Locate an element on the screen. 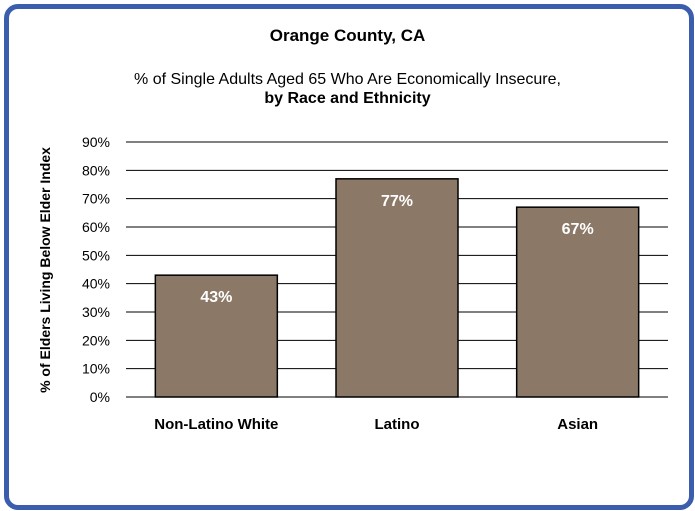  y-tick-label: 60% is located at coordinates (96, 227).